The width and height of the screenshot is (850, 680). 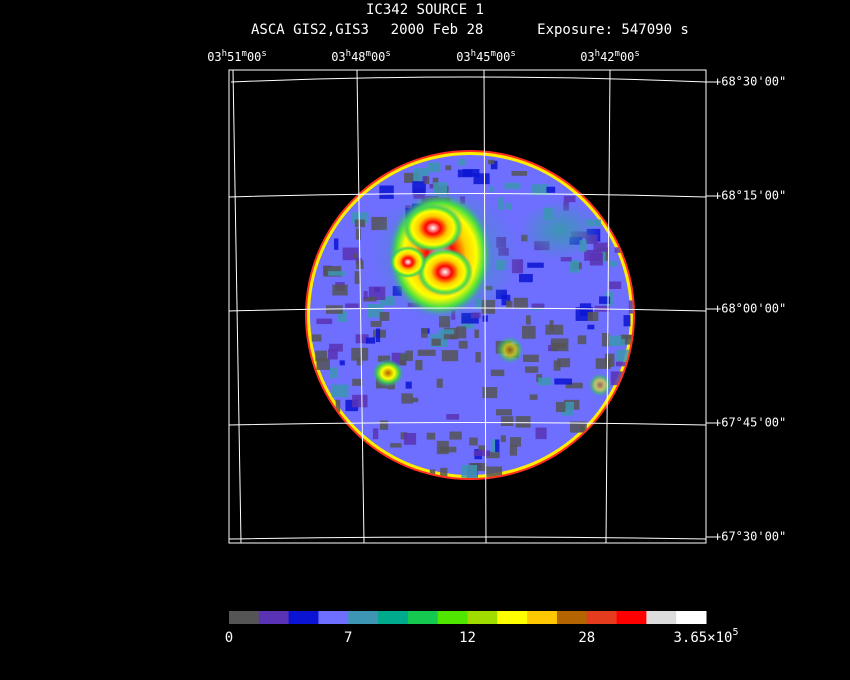 I want to click on exposure: Exposure: 547090 s, so click(x=613, y=30).